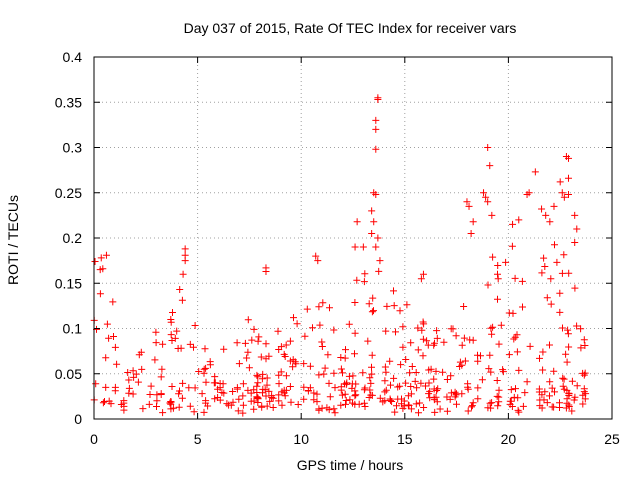 The width and height of the screenshot is (640, 480). Describe the element at coordinates (612, 439) in the screenshot. I see `x-tick-label: 25` at that location.